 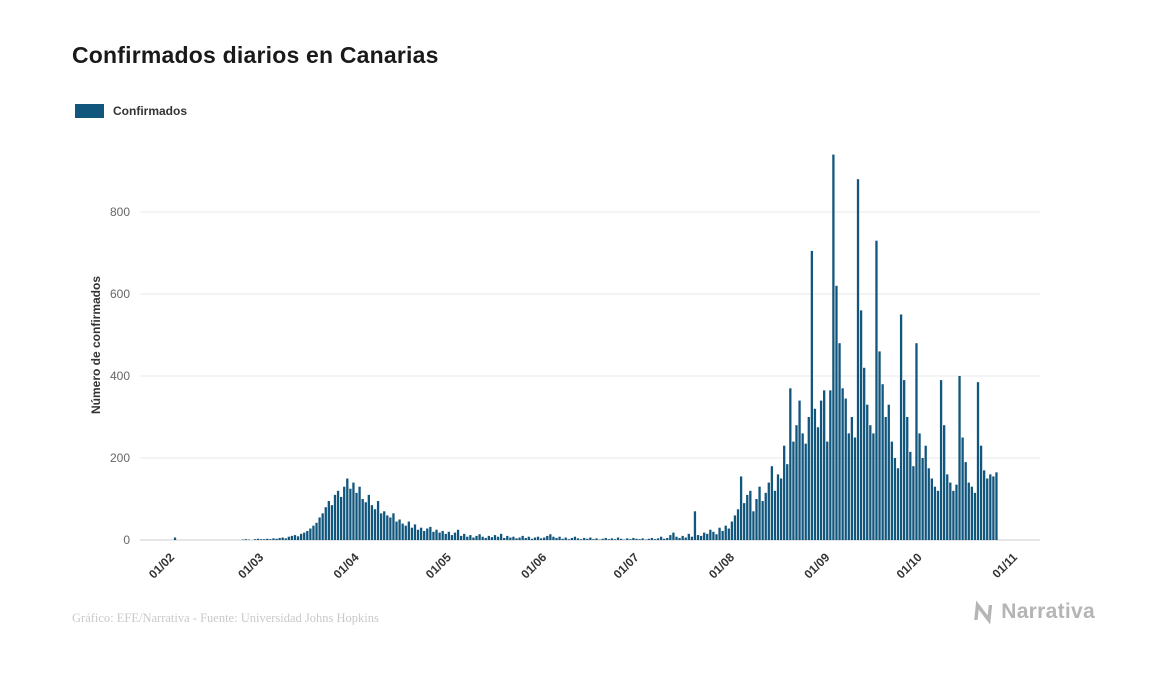 What do you see at coordinates (131, 111) in the screenshot?
I see `legend-item-confirmados: Confirmados` at bounding box center [131, 111].